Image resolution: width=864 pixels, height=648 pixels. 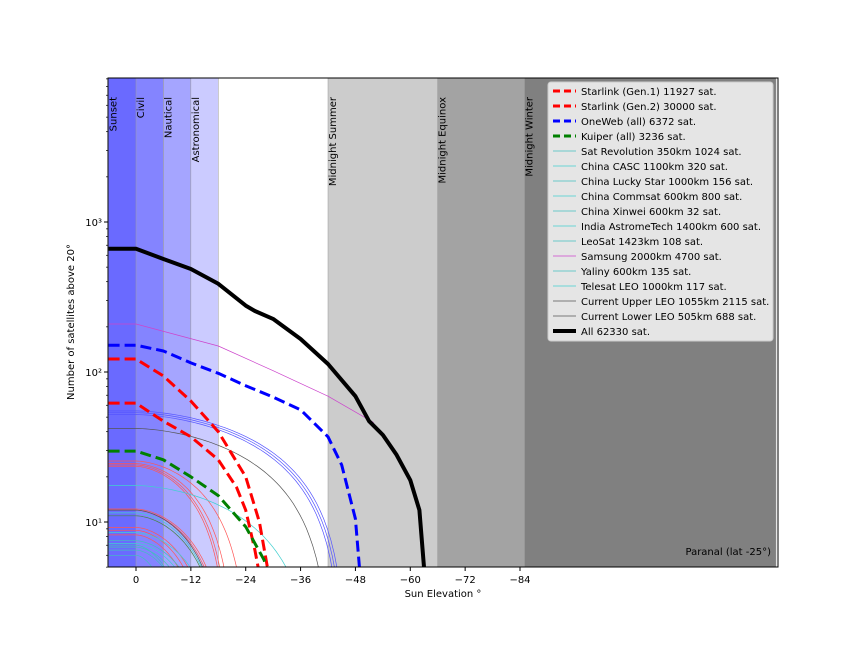 I want to click on legend-entry-label: China Commsat 600km 800 sat., so click(x=661, y=197).